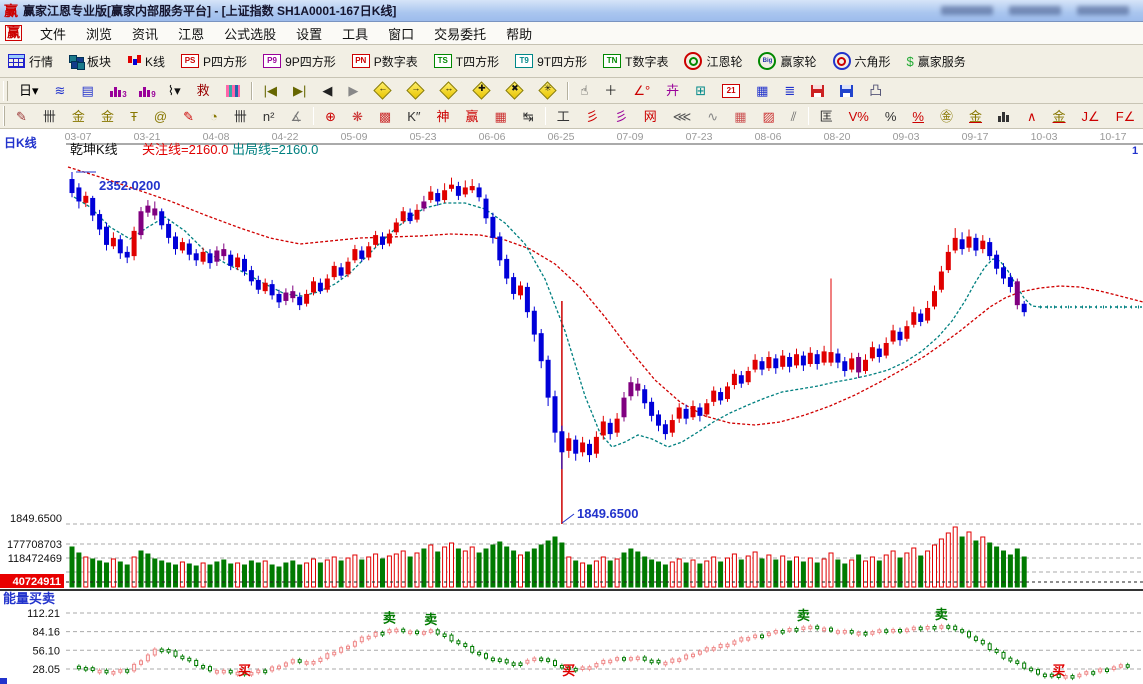  I want to click on gold-line-tool: 金, so click(975, 116).